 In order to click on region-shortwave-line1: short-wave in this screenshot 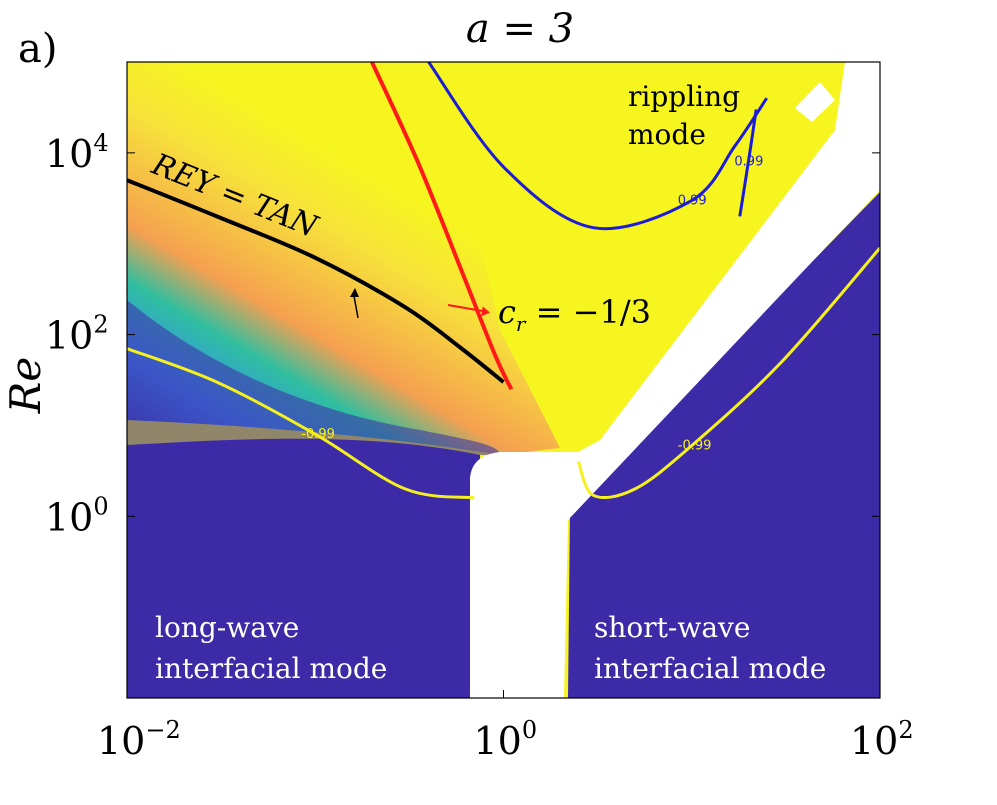, I will do `click(672, 627)`.